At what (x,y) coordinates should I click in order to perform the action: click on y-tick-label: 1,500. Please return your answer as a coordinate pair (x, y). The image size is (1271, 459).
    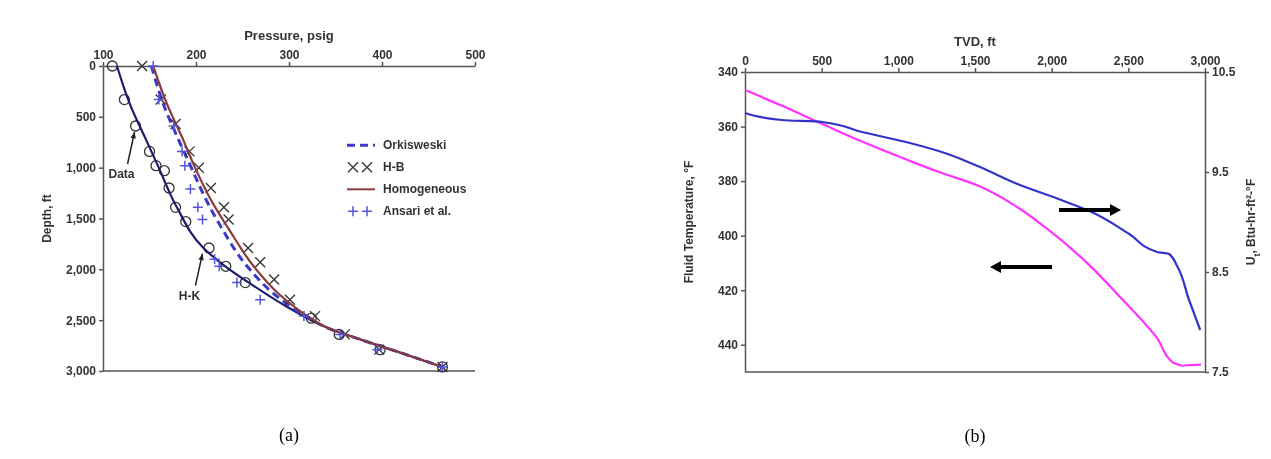
    Looking at the image, I should click on (81, 218).